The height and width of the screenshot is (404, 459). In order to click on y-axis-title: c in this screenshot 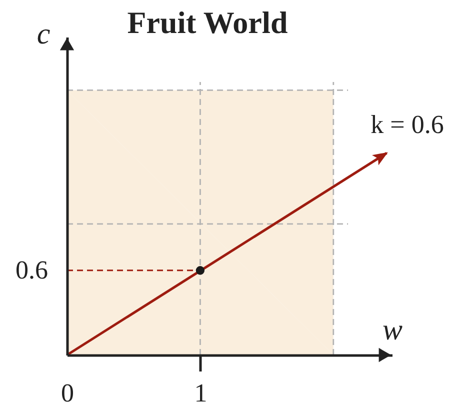, I will do `click(43, 34)`.